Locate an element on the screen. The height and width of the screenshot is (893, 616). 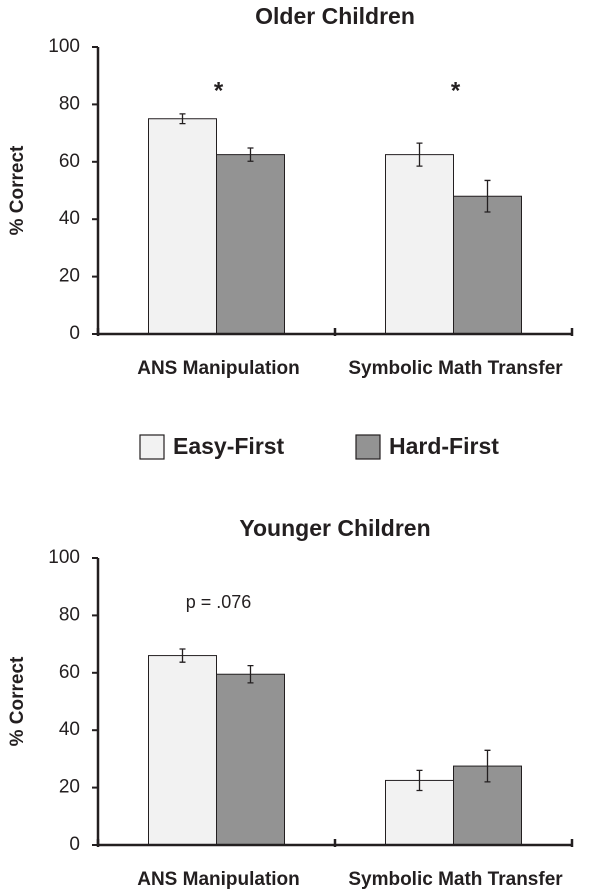
chart-title: Older Children is located at coordinates (335, 16).